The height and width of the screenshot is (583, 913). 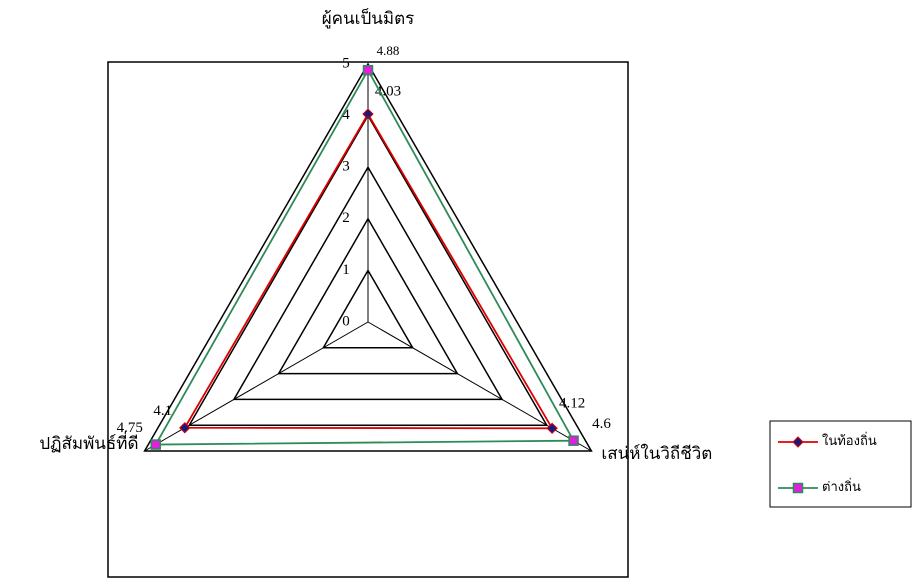 I want to click on r-tick-label: 3, so click(x=346, y=167).